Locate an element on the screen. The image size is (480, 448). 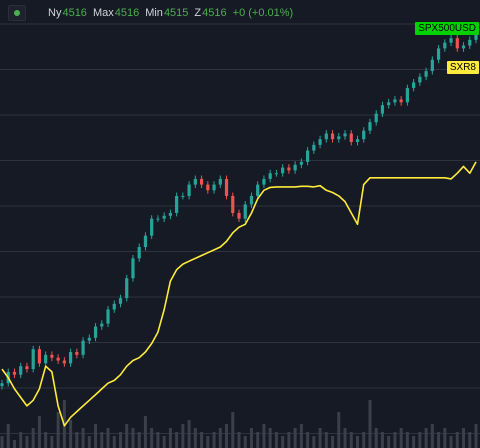
price-label-sxr8: SXR8 is located at coordinates (462, 68).